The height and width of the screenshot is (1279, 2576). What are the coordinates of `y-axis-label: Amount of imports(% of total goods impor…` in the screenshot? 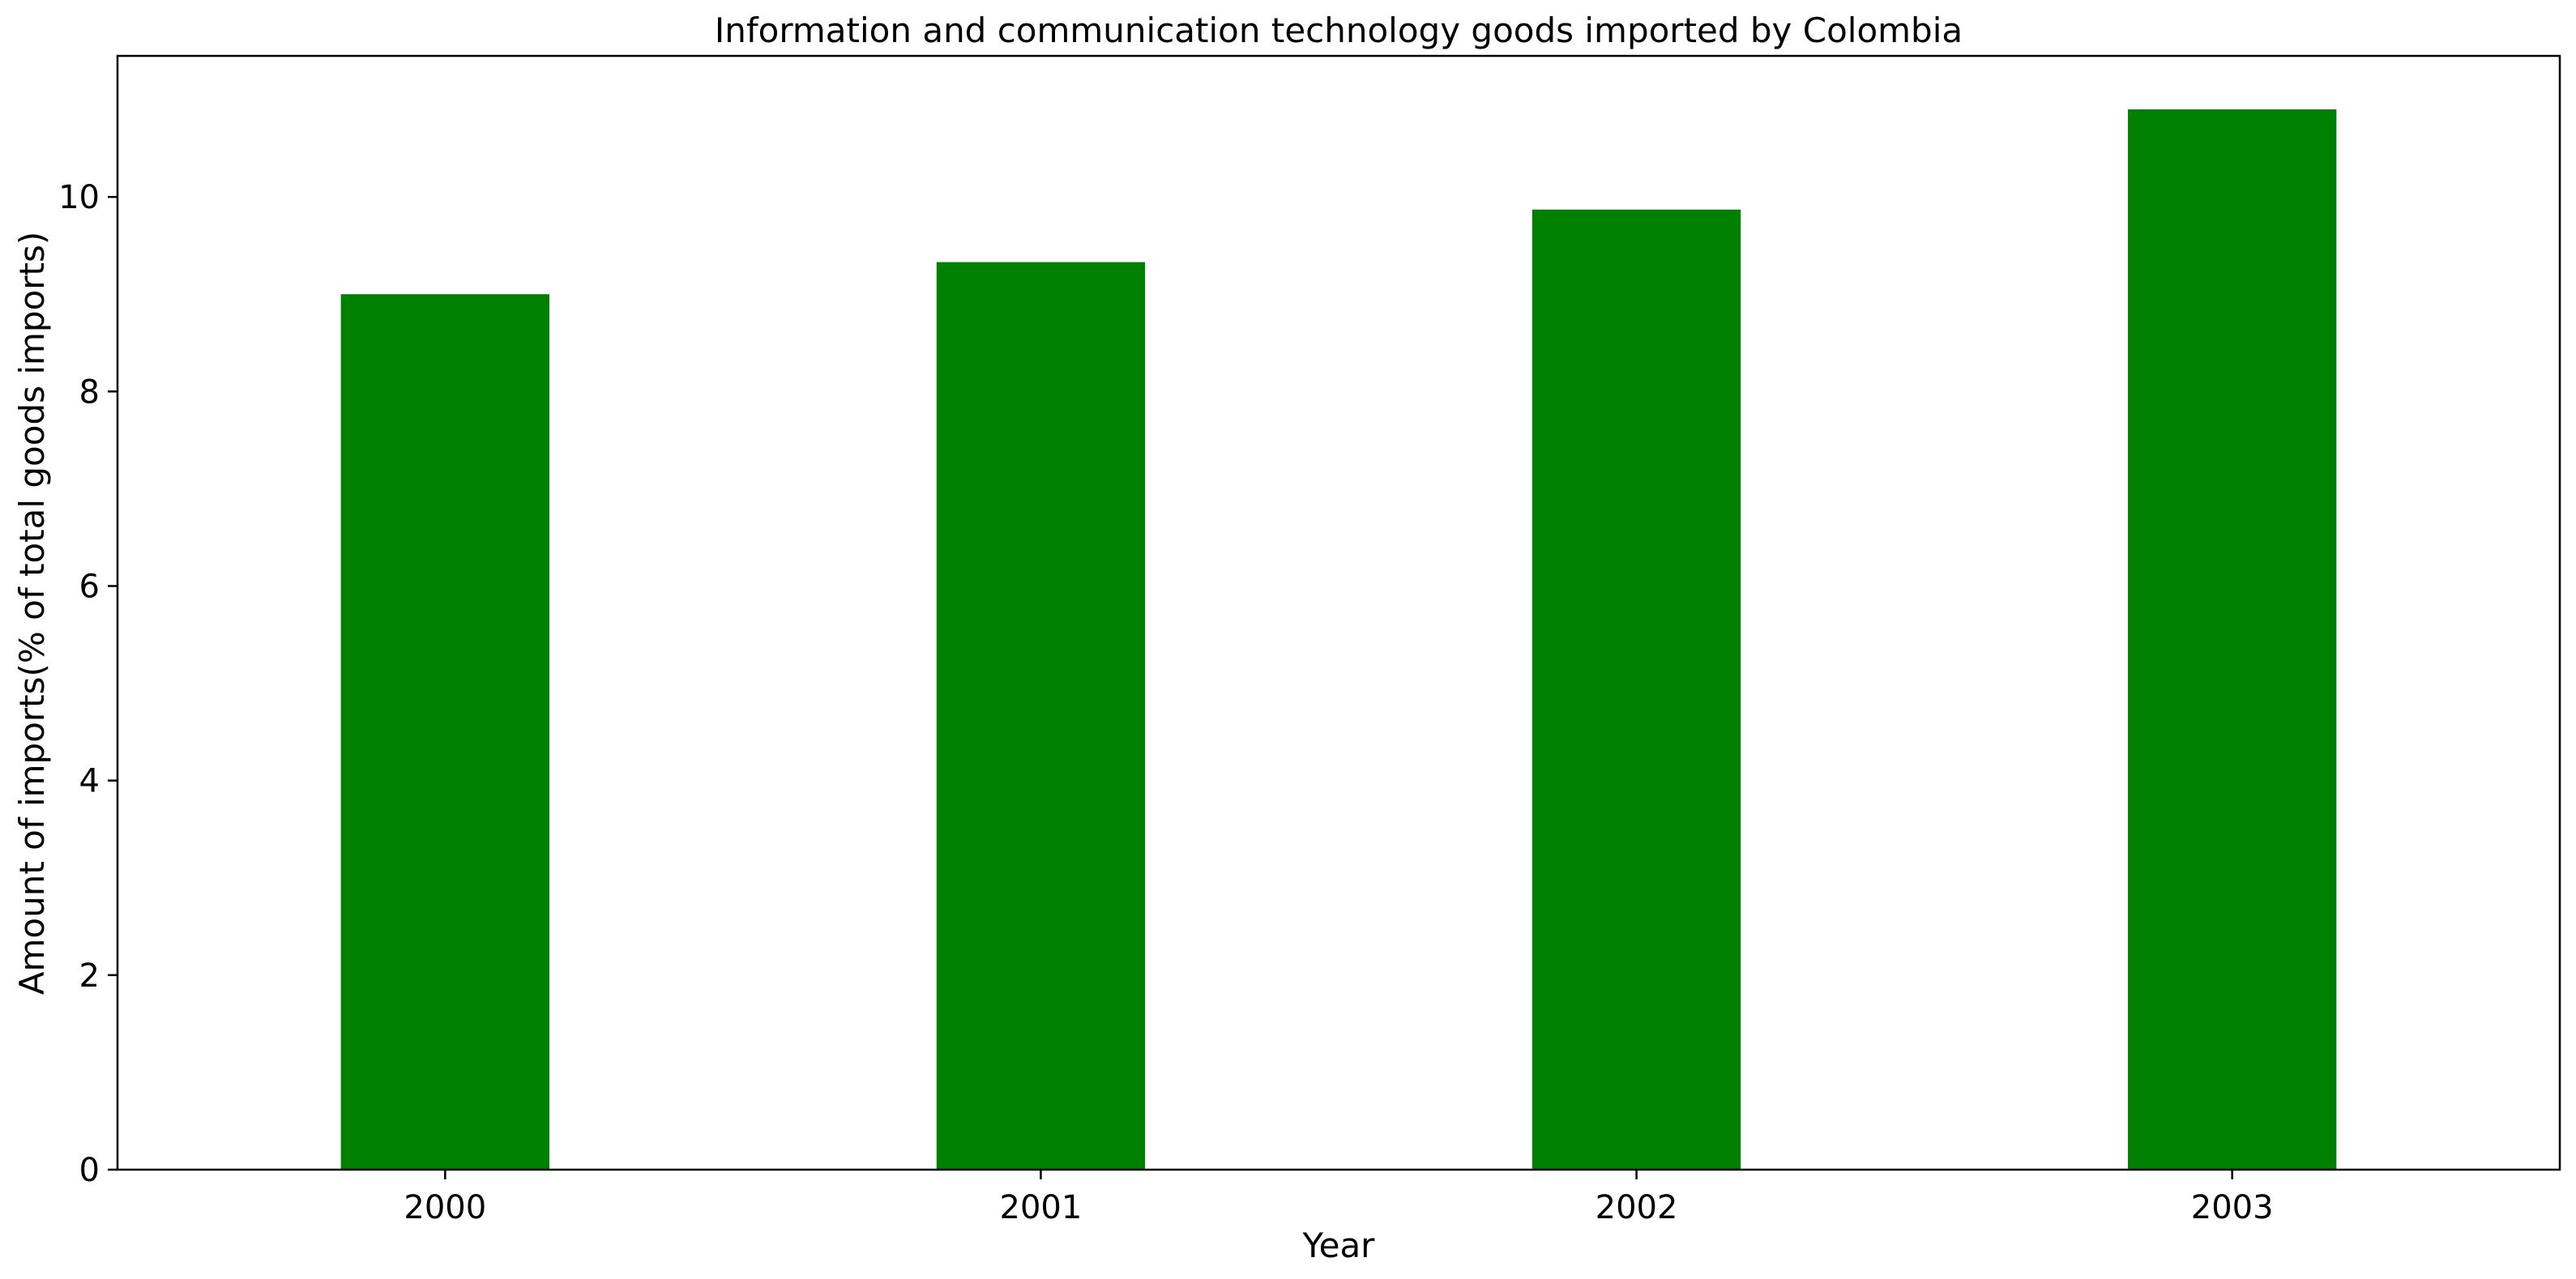 It's located at (32, 613).